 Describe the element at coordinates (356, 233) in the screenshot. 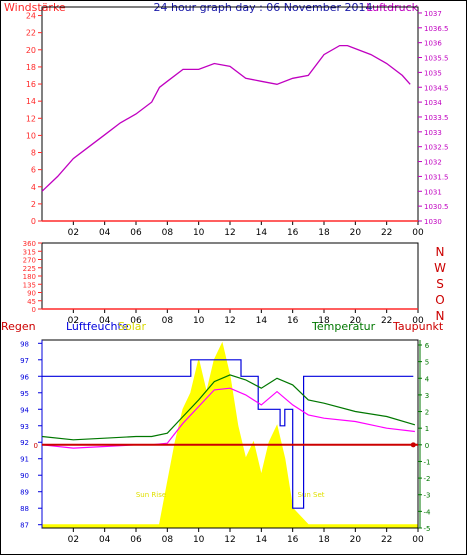

I see `p1-x-tick-label: 20` at that location.